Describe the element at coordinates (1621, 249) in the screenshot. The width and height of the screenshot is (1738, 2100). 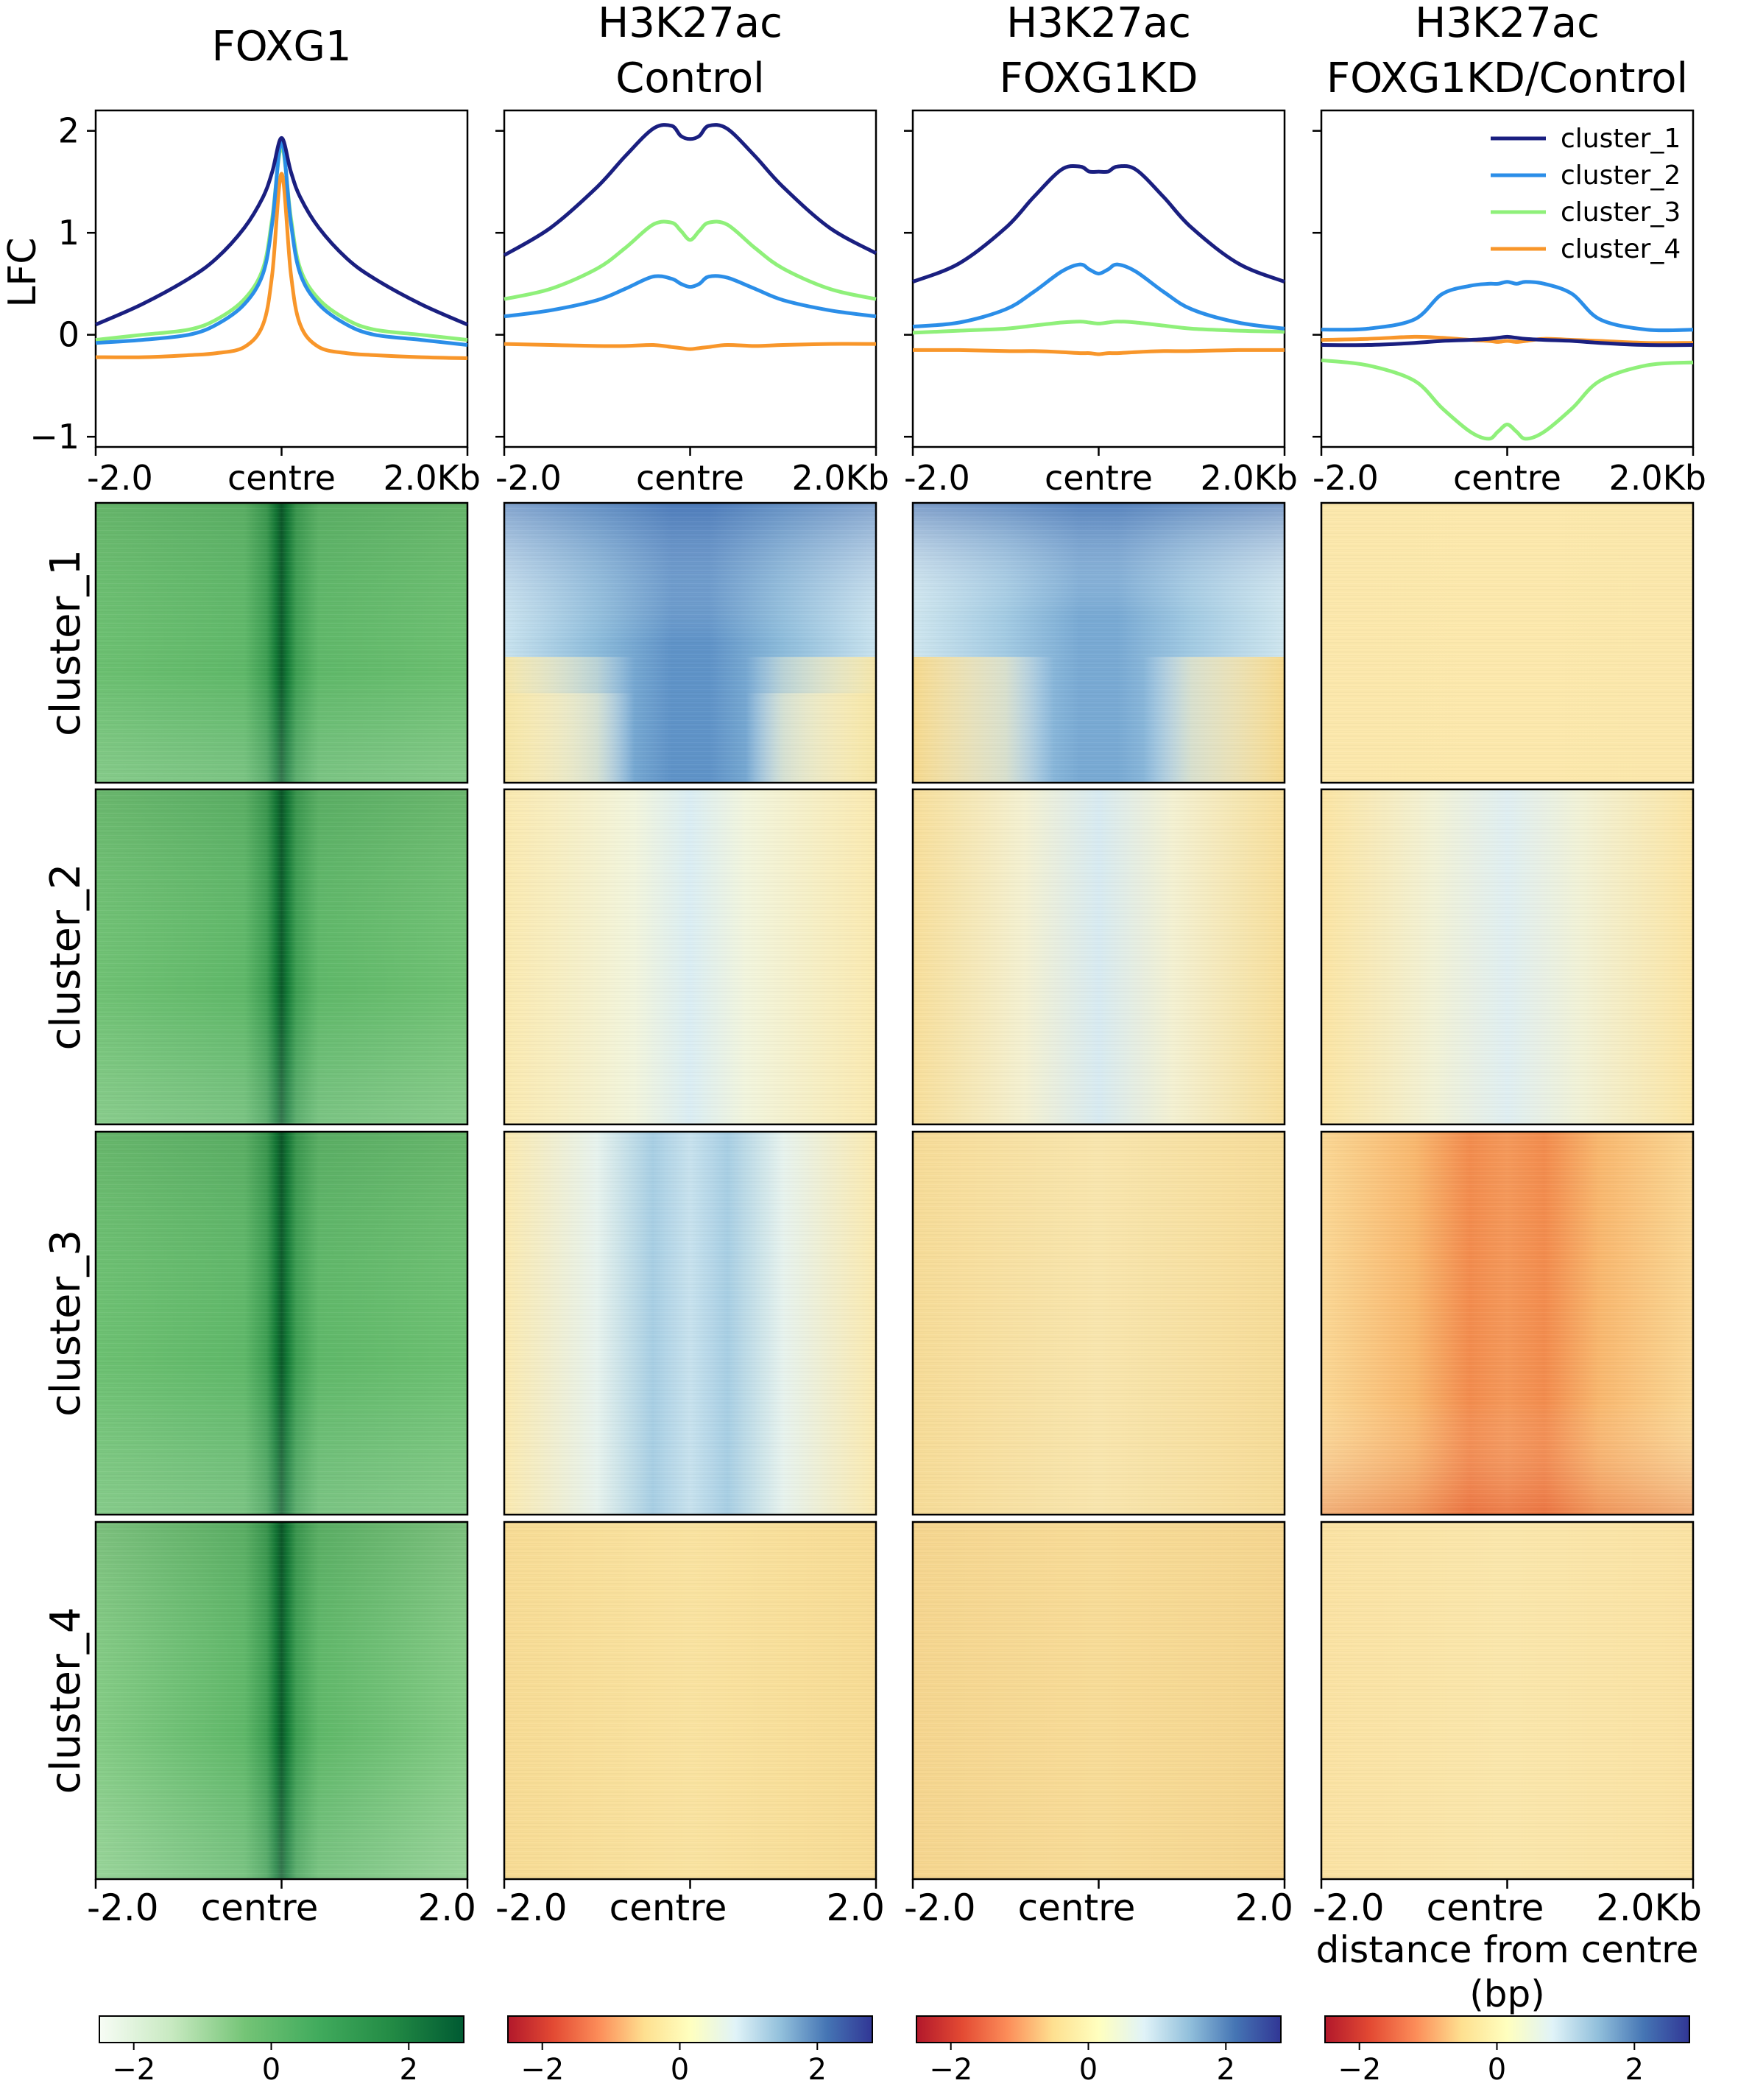
I see `legend-label: cluster_4` at that location.